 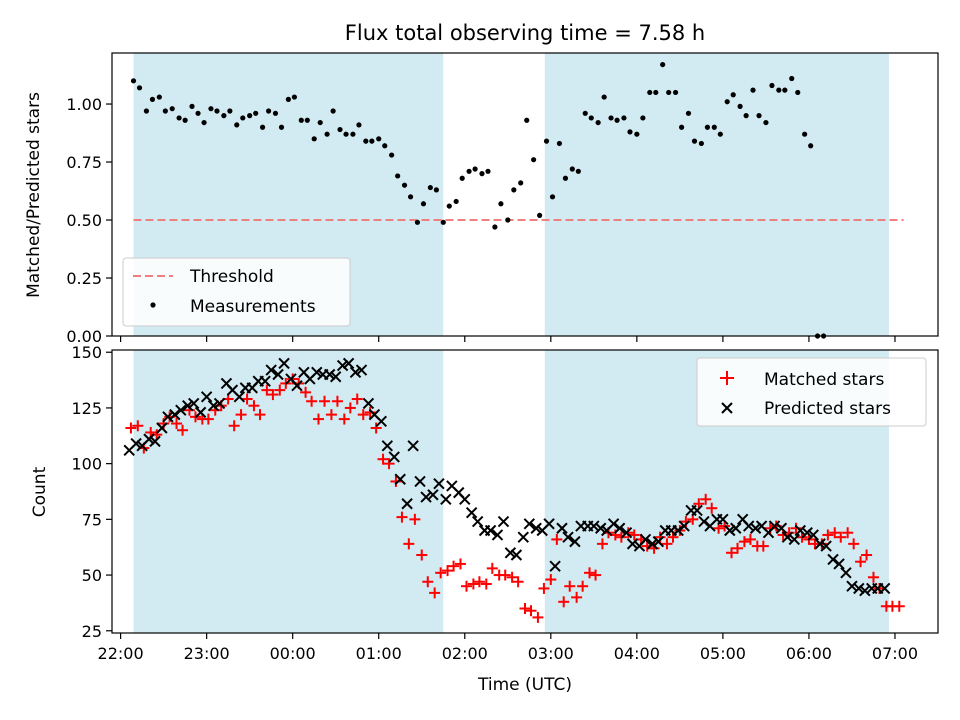 I want to click on y-tick-label-bottom: 150, so click(x=86, y=352).